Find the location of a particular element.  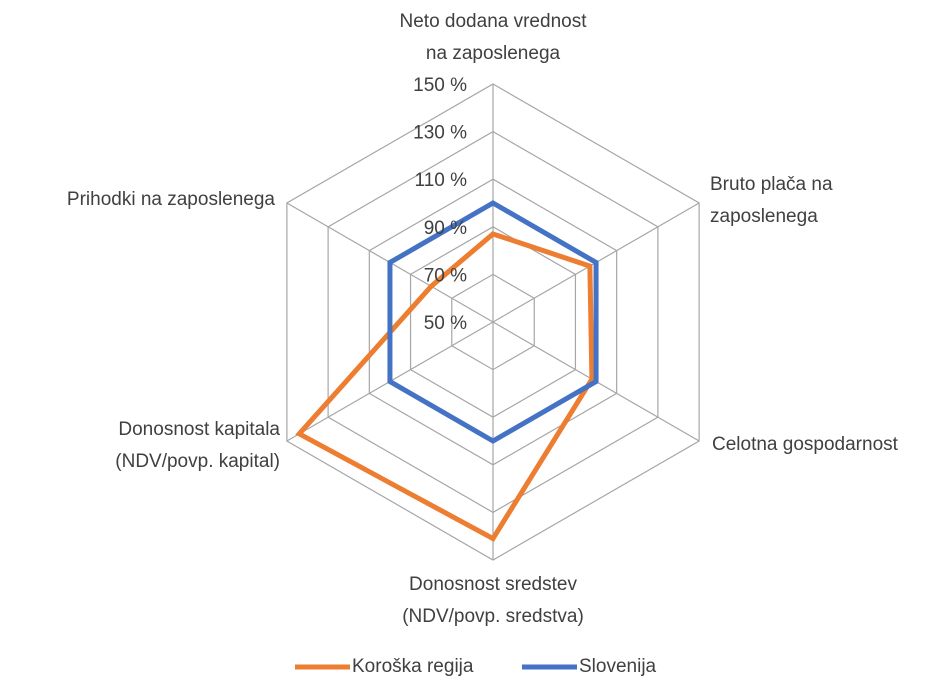

category-label-line: na zaposlenega is located at coordinates (493, 53).